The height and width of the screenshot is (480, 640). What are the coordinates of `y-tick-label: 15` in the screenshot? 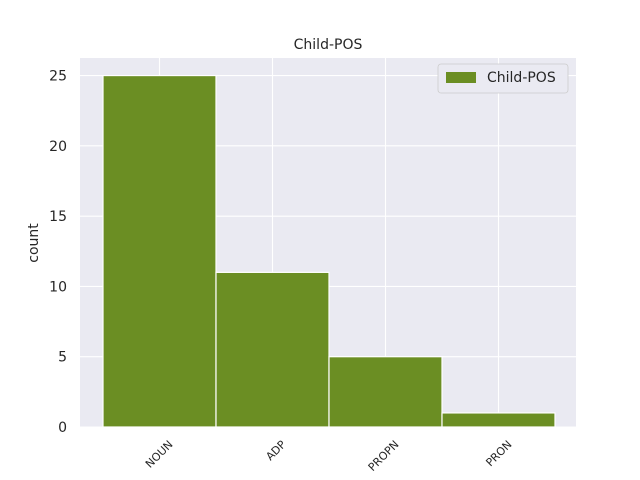 It's located at (58, 217).